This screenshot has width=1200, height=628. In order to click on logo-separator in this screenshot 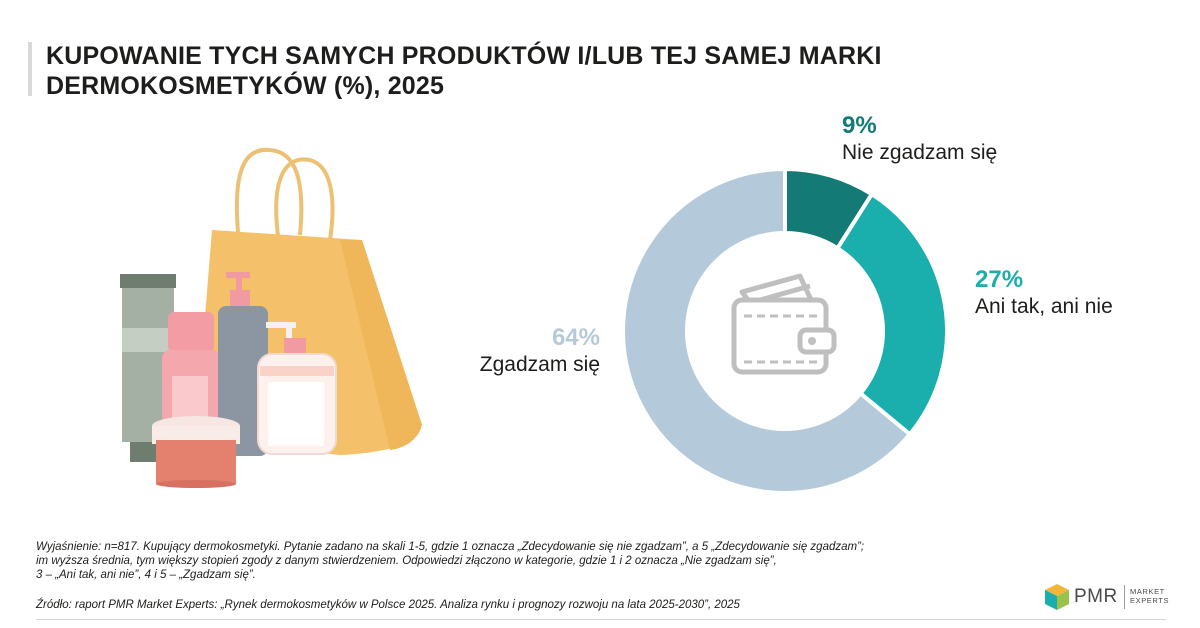, I will do `click(1124, 597)`.